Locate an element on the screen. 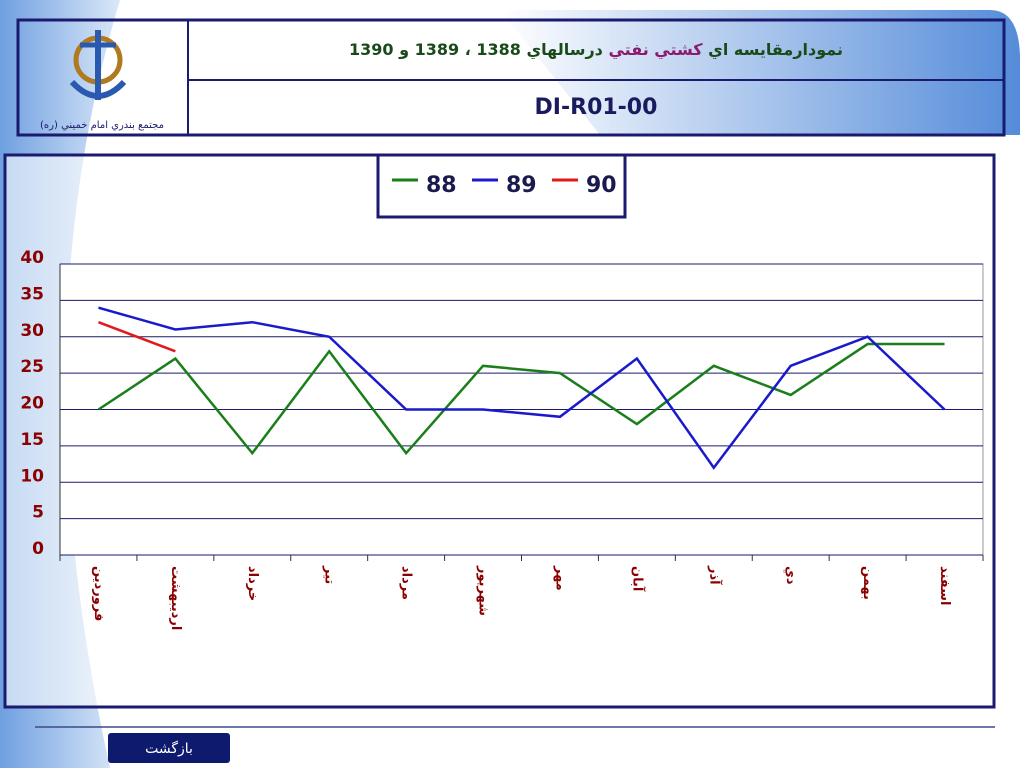 Image resolution: width=1024 pixels, height=772 pixels. header-box is located at coordinates (511, 77).